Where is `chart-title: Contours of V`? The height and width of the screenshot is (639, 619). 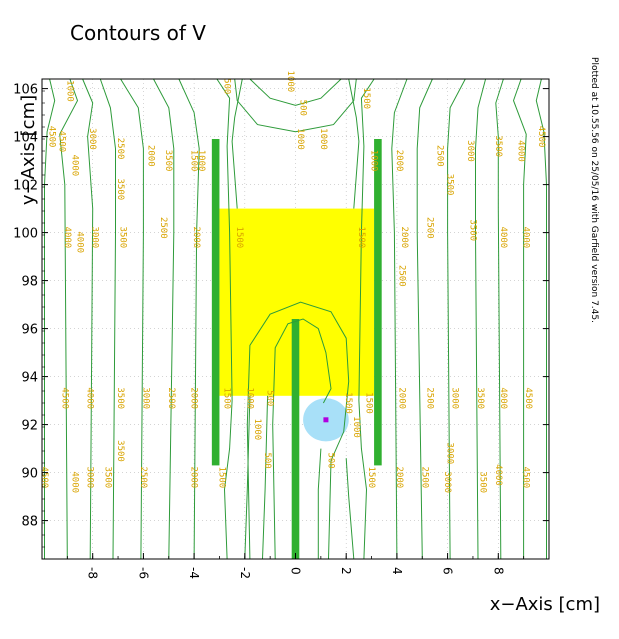
chart-title: Contours of V is located at coordinates (138, 33).